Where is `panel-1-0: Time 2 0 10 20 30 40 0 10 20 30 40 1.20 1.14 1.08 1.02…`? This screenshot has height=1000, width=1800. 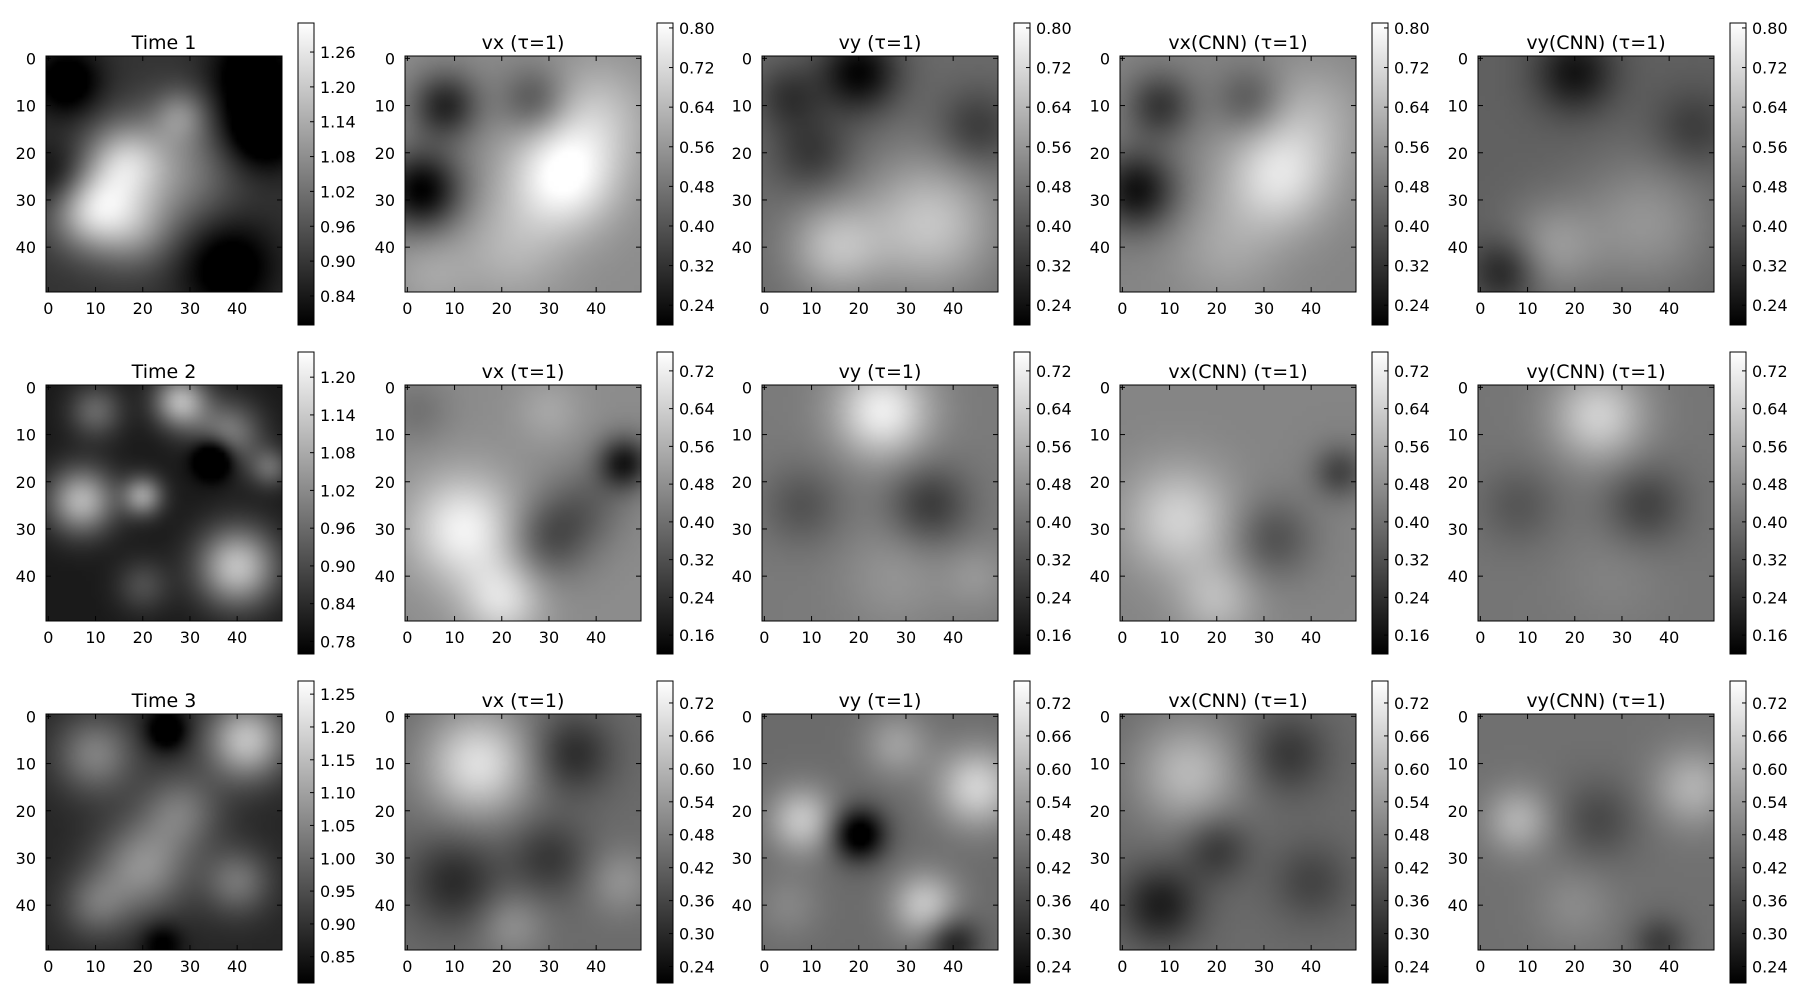 panel-1-0: Time 2 0 10 20 30 40 0 10 20 30 40 1.20 1.14 1.08 1.02… is located at coordinates (186, 503).